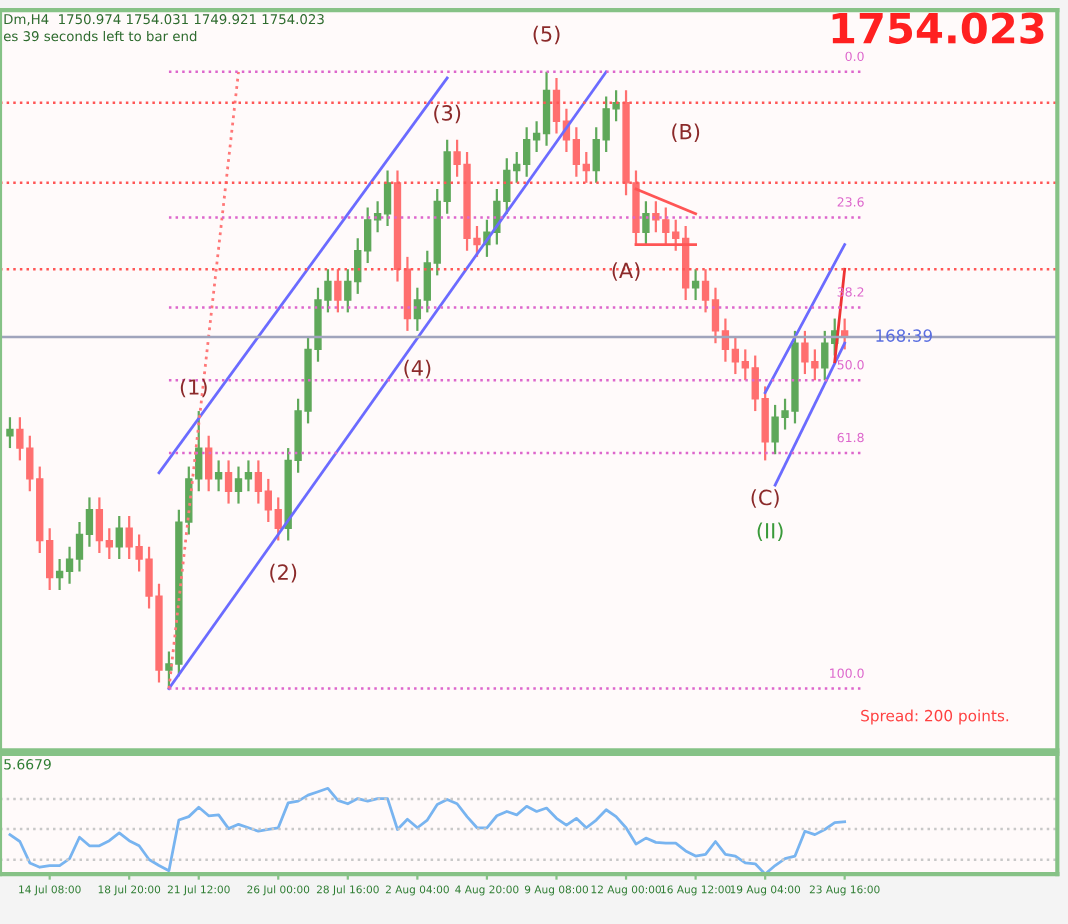 This screenshot has width=1068, height=924. Describe the element at coordinates (904, 335) in the screenshot. I see `annotation: 168:39` at that location.